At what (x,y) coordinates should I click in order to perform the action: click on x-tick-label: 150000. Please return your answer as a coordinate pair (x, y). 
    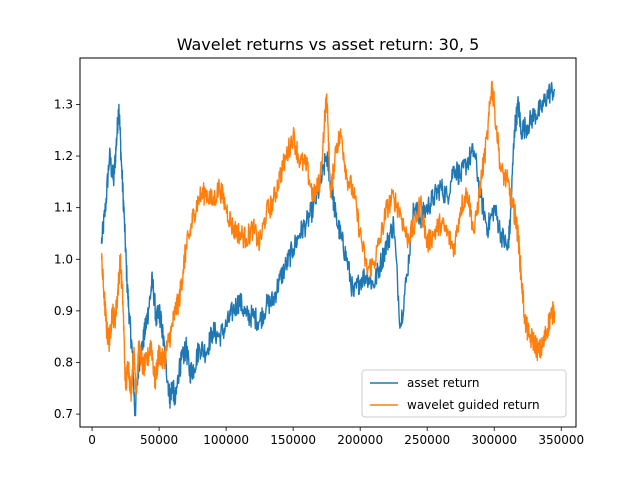
    Looking at the image, I should click on (293, 440).